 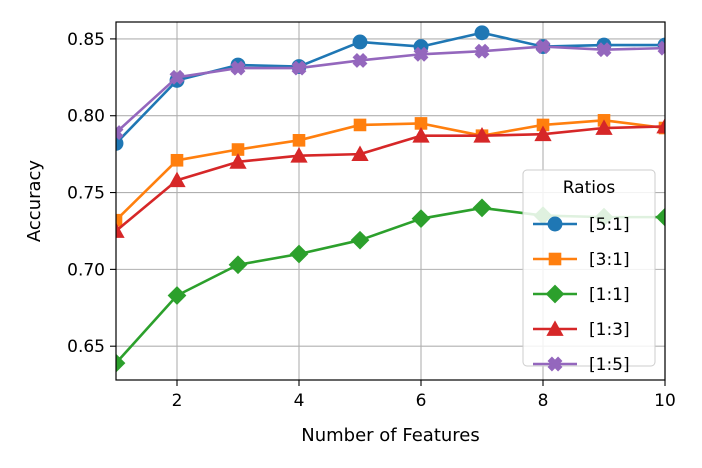 What do you see at coordinates (86, 347) in the screenshot?
I see `y-tick-label: 0.65` at bounding box center [86, 347].